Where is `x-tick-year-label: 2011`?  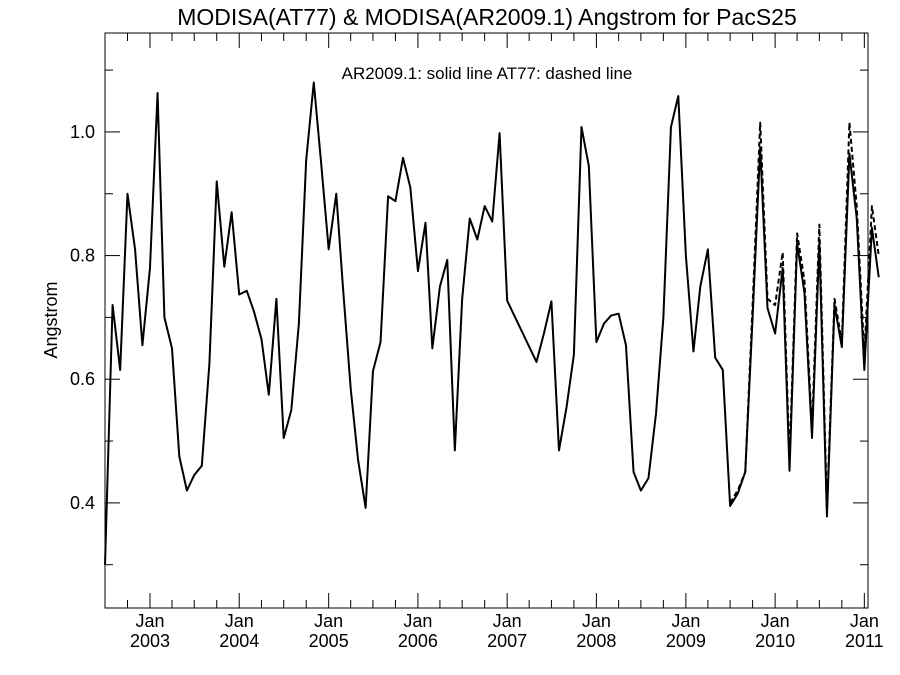 x-tick-year-label: 2011 is located at coordinates (864, 641).